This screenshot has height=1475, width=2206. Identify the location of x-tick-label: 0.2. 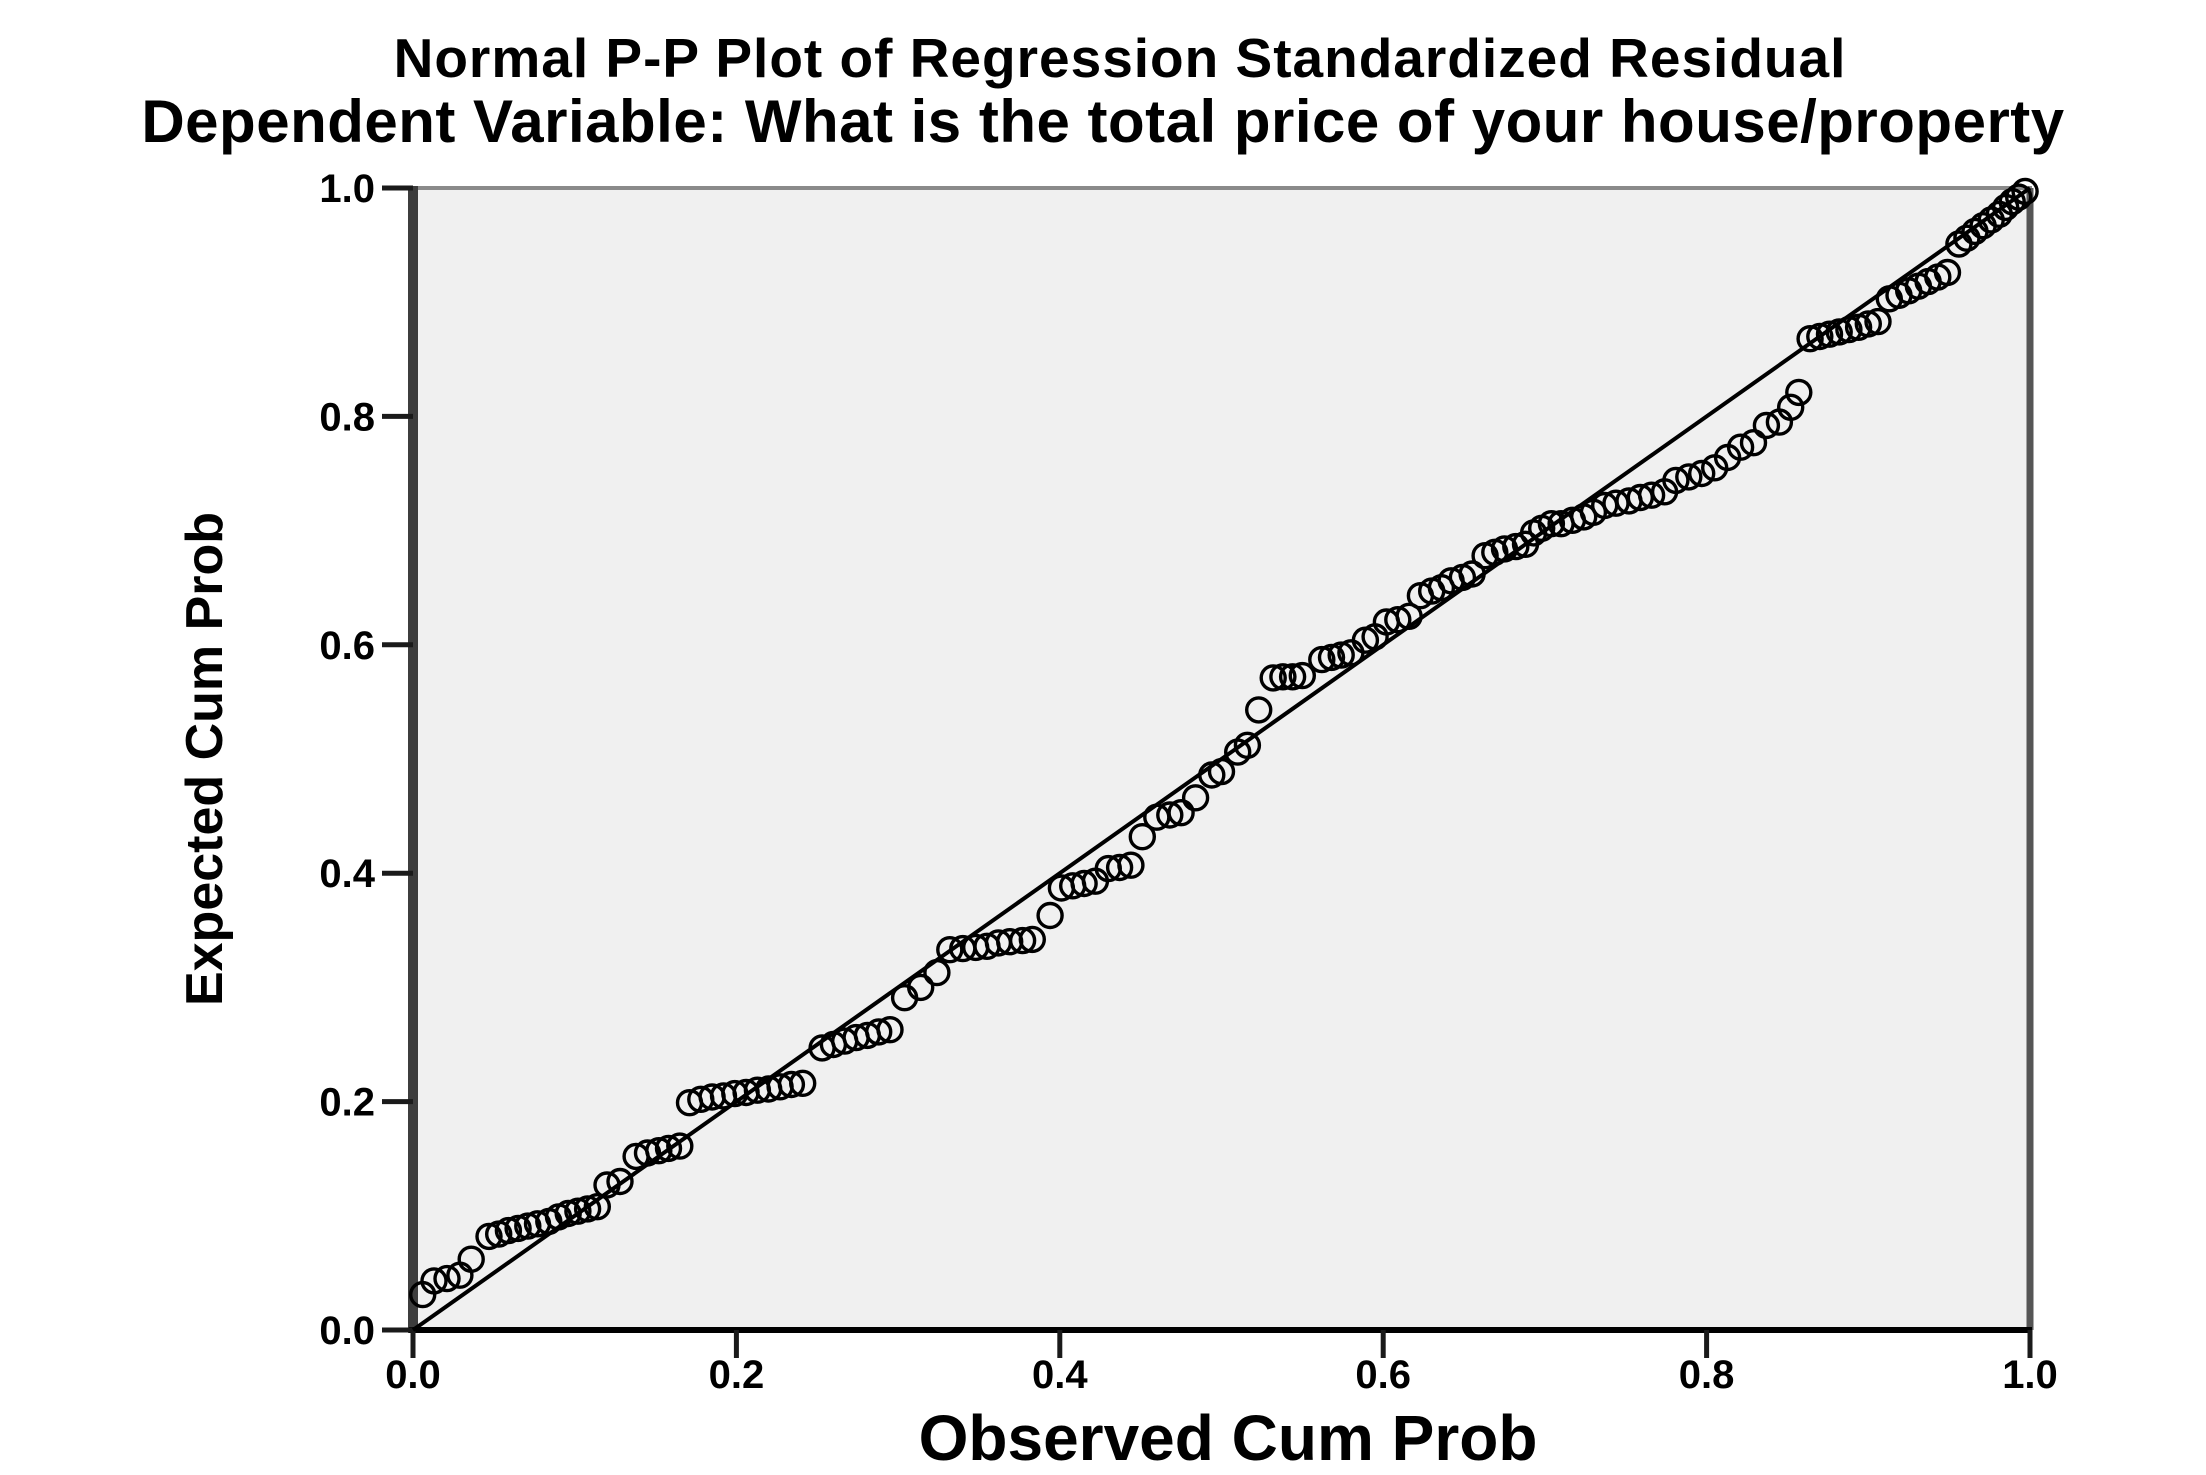
(737, 1375).